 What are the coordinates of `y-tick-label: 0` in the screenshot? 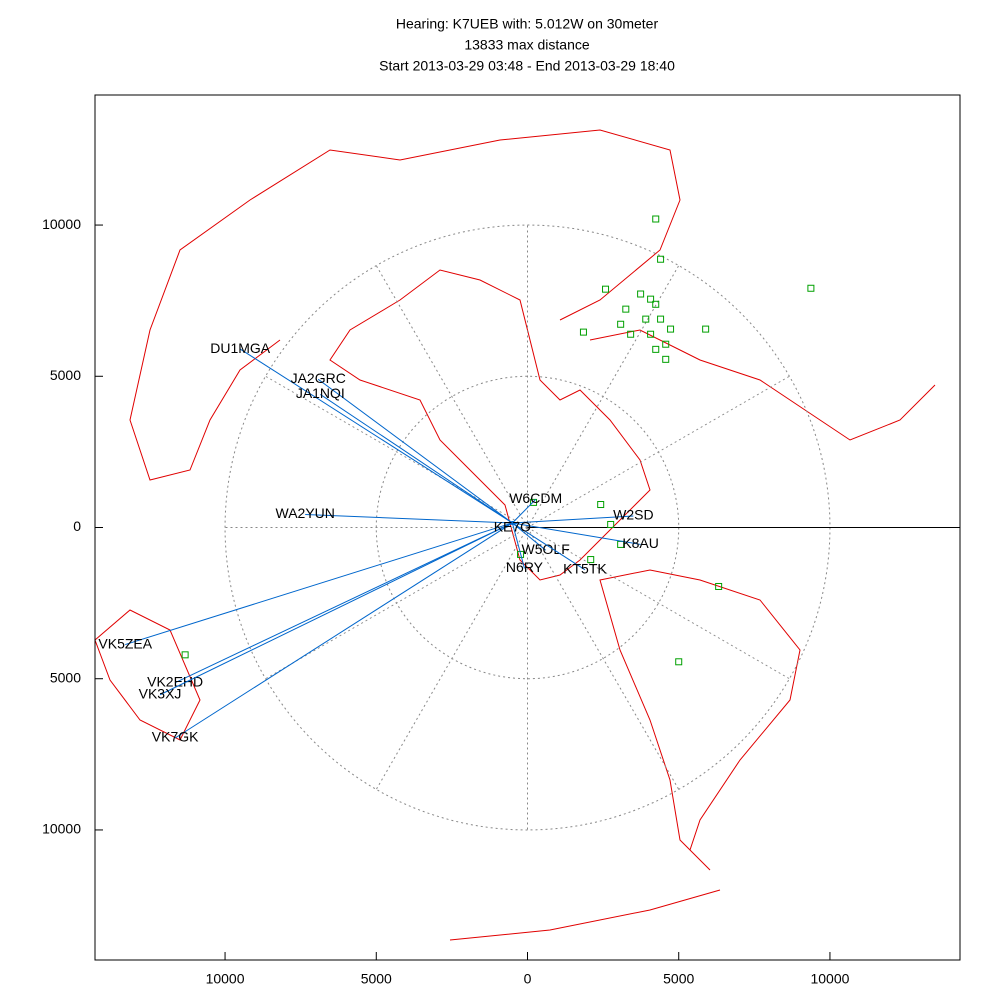 It's located at (77, 526).